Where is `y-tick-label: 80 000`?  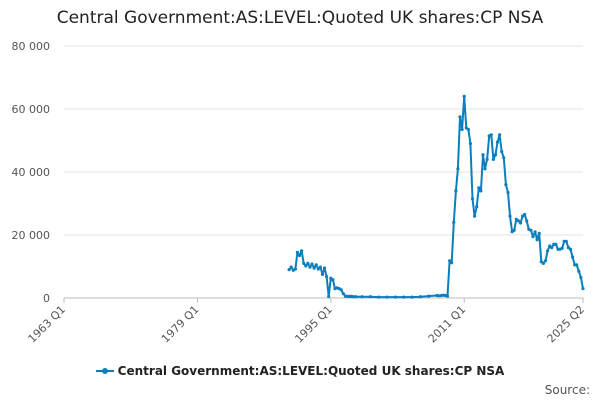 y-tick-label: 80 000 is located at coordinates (31, 46).